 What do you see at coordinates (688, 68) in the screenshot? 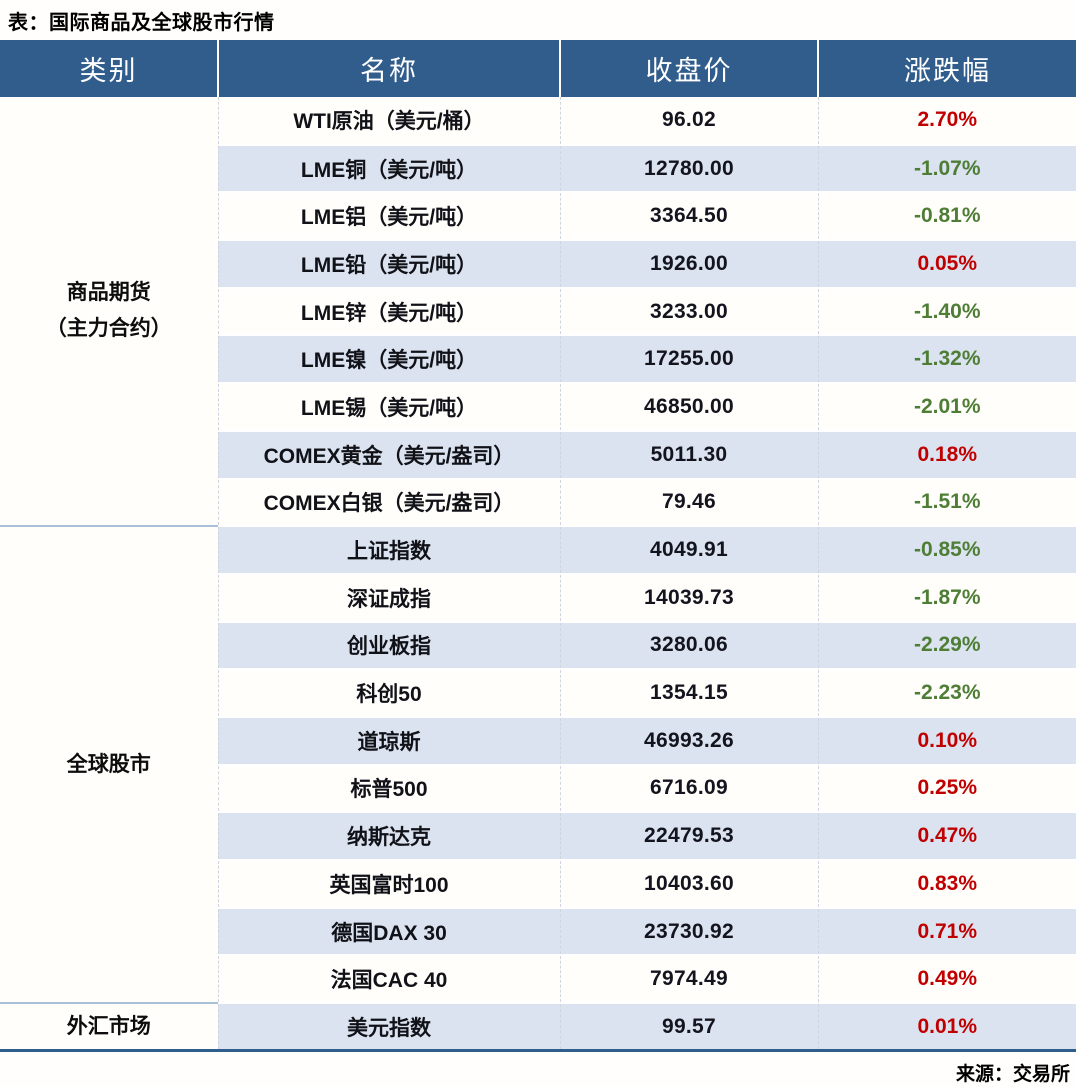
I see `header-close: 收盘价` at bounding box center [688, 68].